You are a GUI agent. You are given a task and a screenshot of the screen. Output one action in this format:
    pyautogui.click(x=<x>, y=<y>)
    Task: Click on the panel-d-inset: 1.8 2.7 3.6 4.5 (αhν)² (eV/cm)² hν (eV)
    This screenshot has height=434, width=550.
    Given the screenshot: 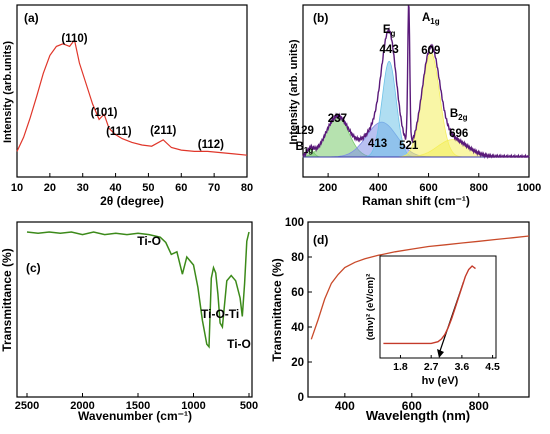 What is the action you would take?
    pyautogui.click(x=432, y=321)
    